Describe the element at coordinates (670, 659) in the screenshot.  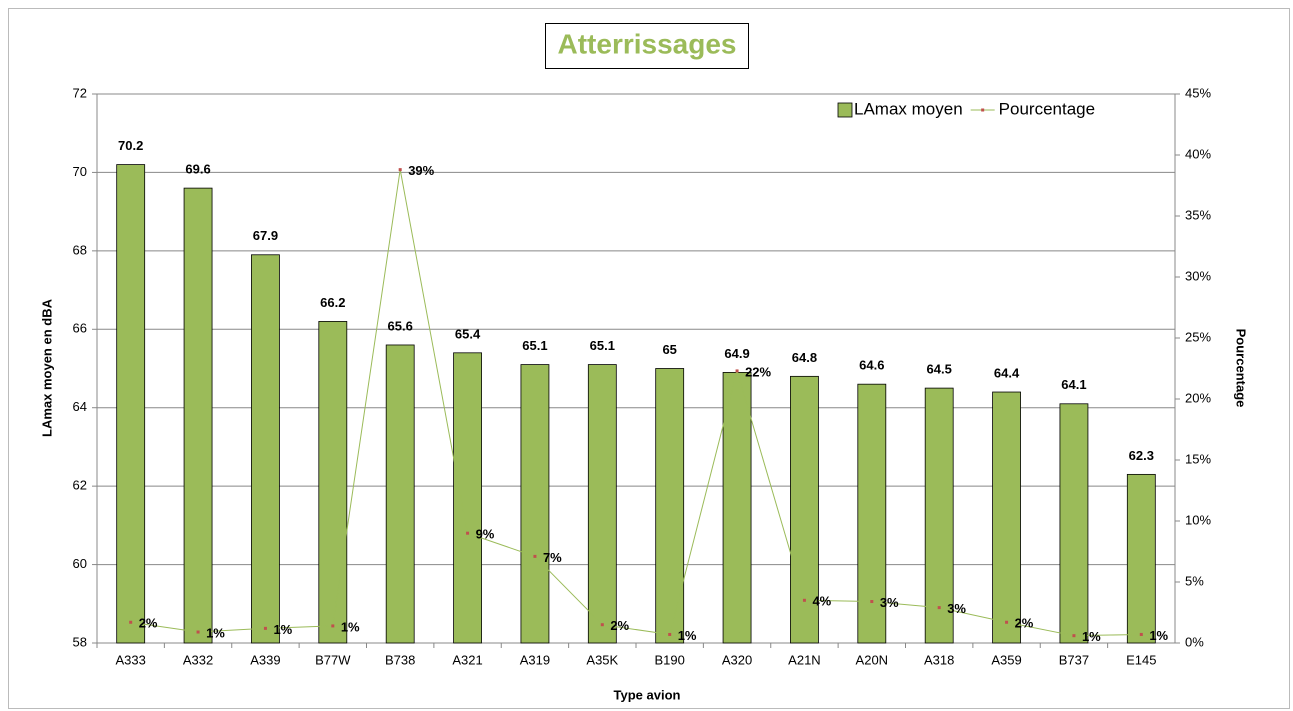
I see `x-tick-label: B190` at that location.